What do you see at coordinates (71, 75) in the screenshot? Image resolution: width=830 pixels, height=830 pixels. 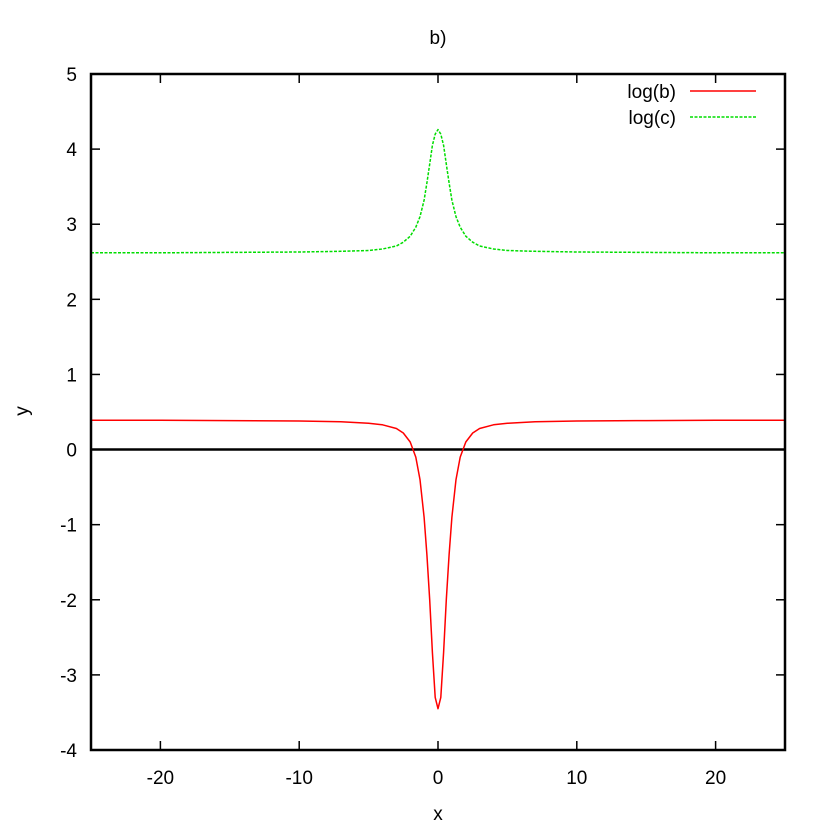 I see `y-tick-label: 5` at bounding box center [71, 75].